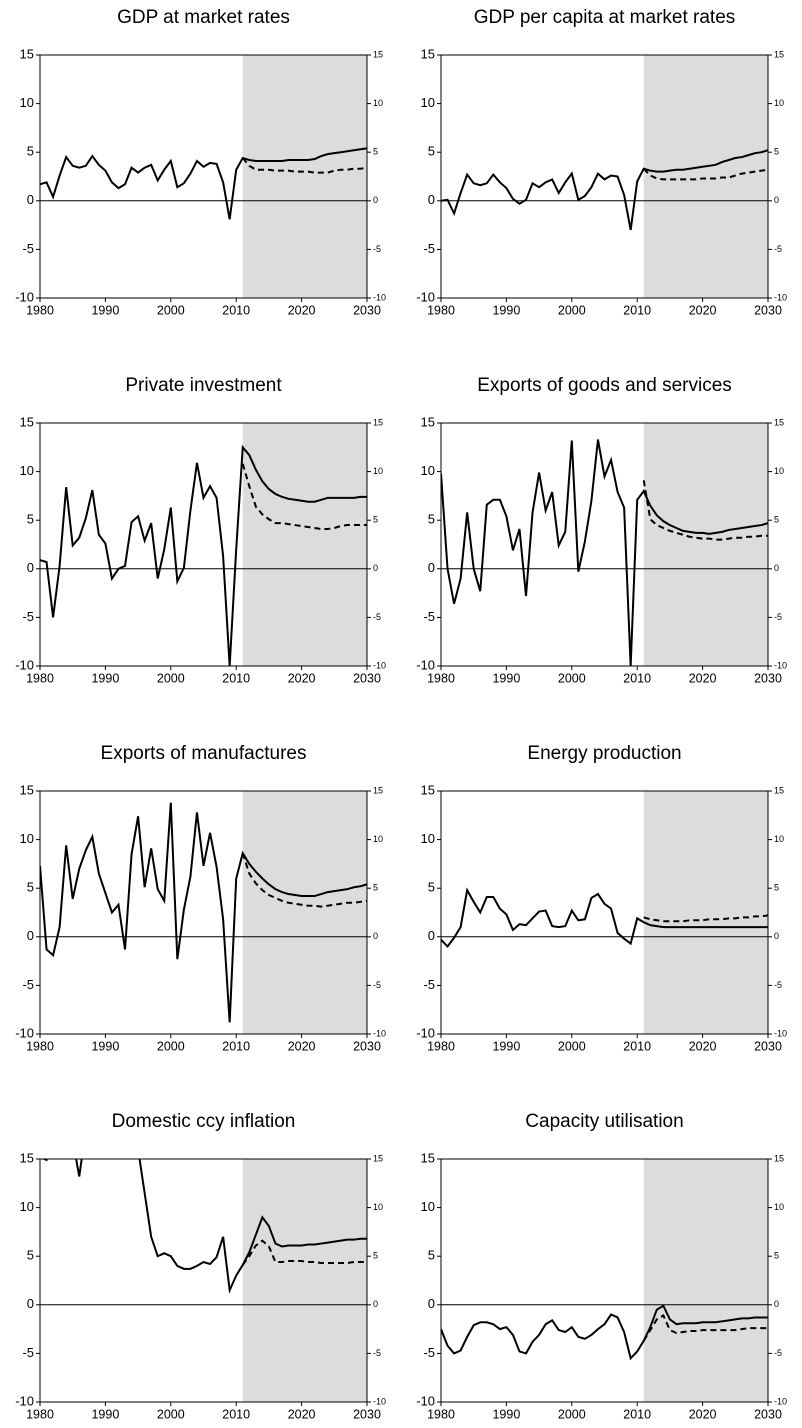  I want to click on x-tick-label: 2020, so click(703, 678).